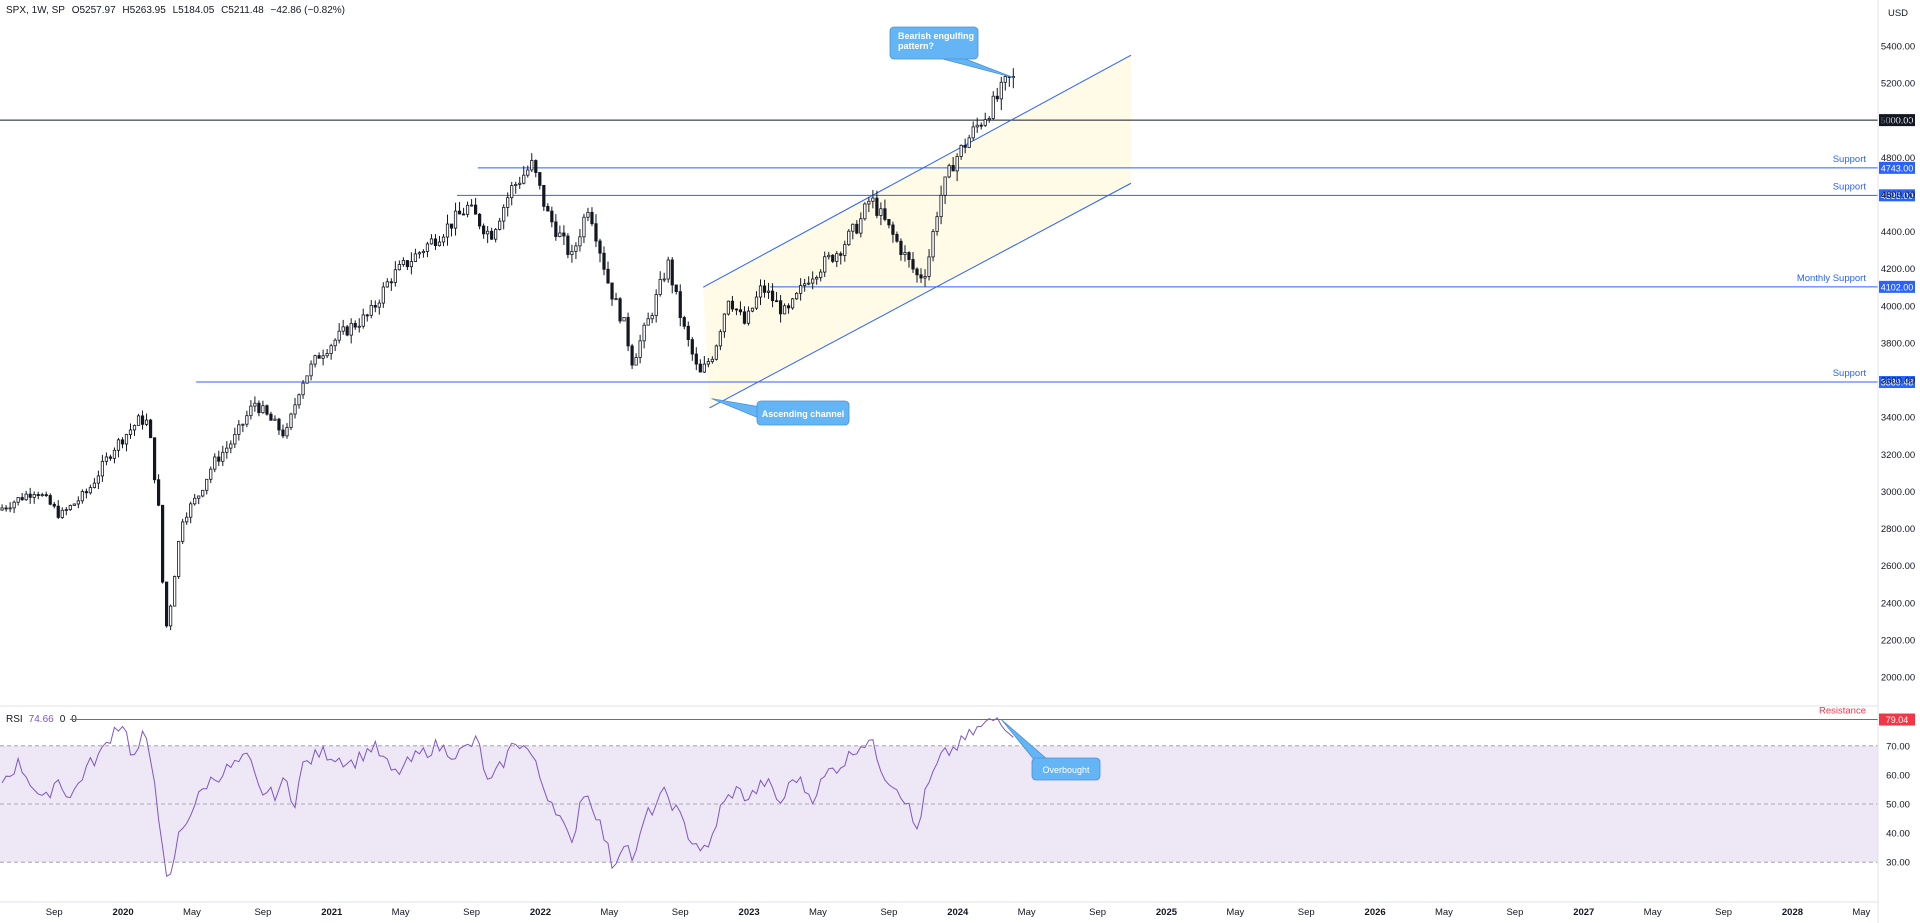  Describe the element at coordinates (920, 295) in the screenshot. I see `channel-lower-line` at that location.